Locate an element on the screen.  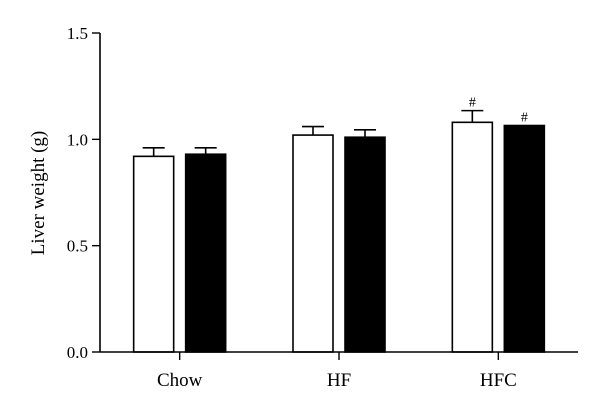
y-axis-label: Liver weight (g) is located at coordinates (38, 193).